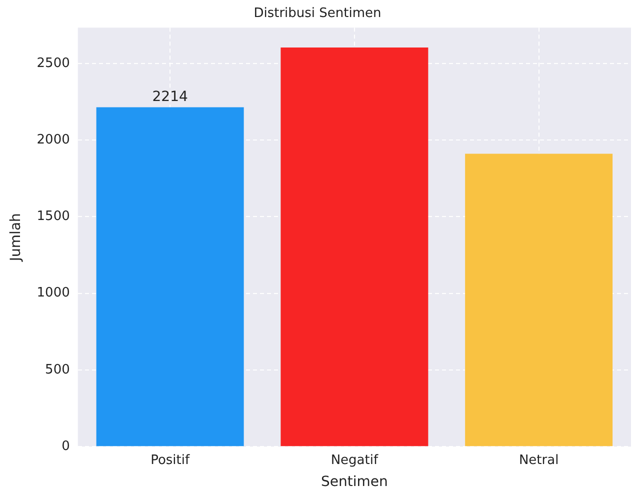 This screenshot has height=495, width=643. I want to click on y-tick-label: 2000, so click(53, 140).